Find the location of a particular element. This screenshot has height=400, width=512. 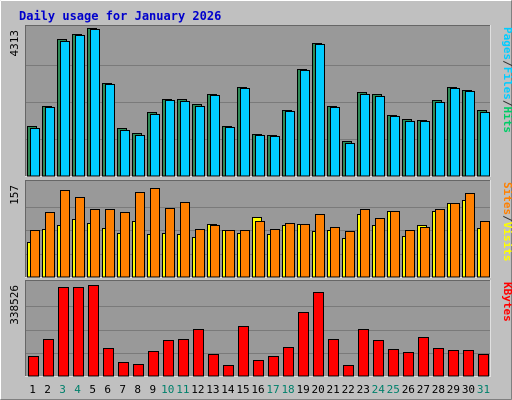

x-tick-label-8: 8 is located at coordinates (137, 389).